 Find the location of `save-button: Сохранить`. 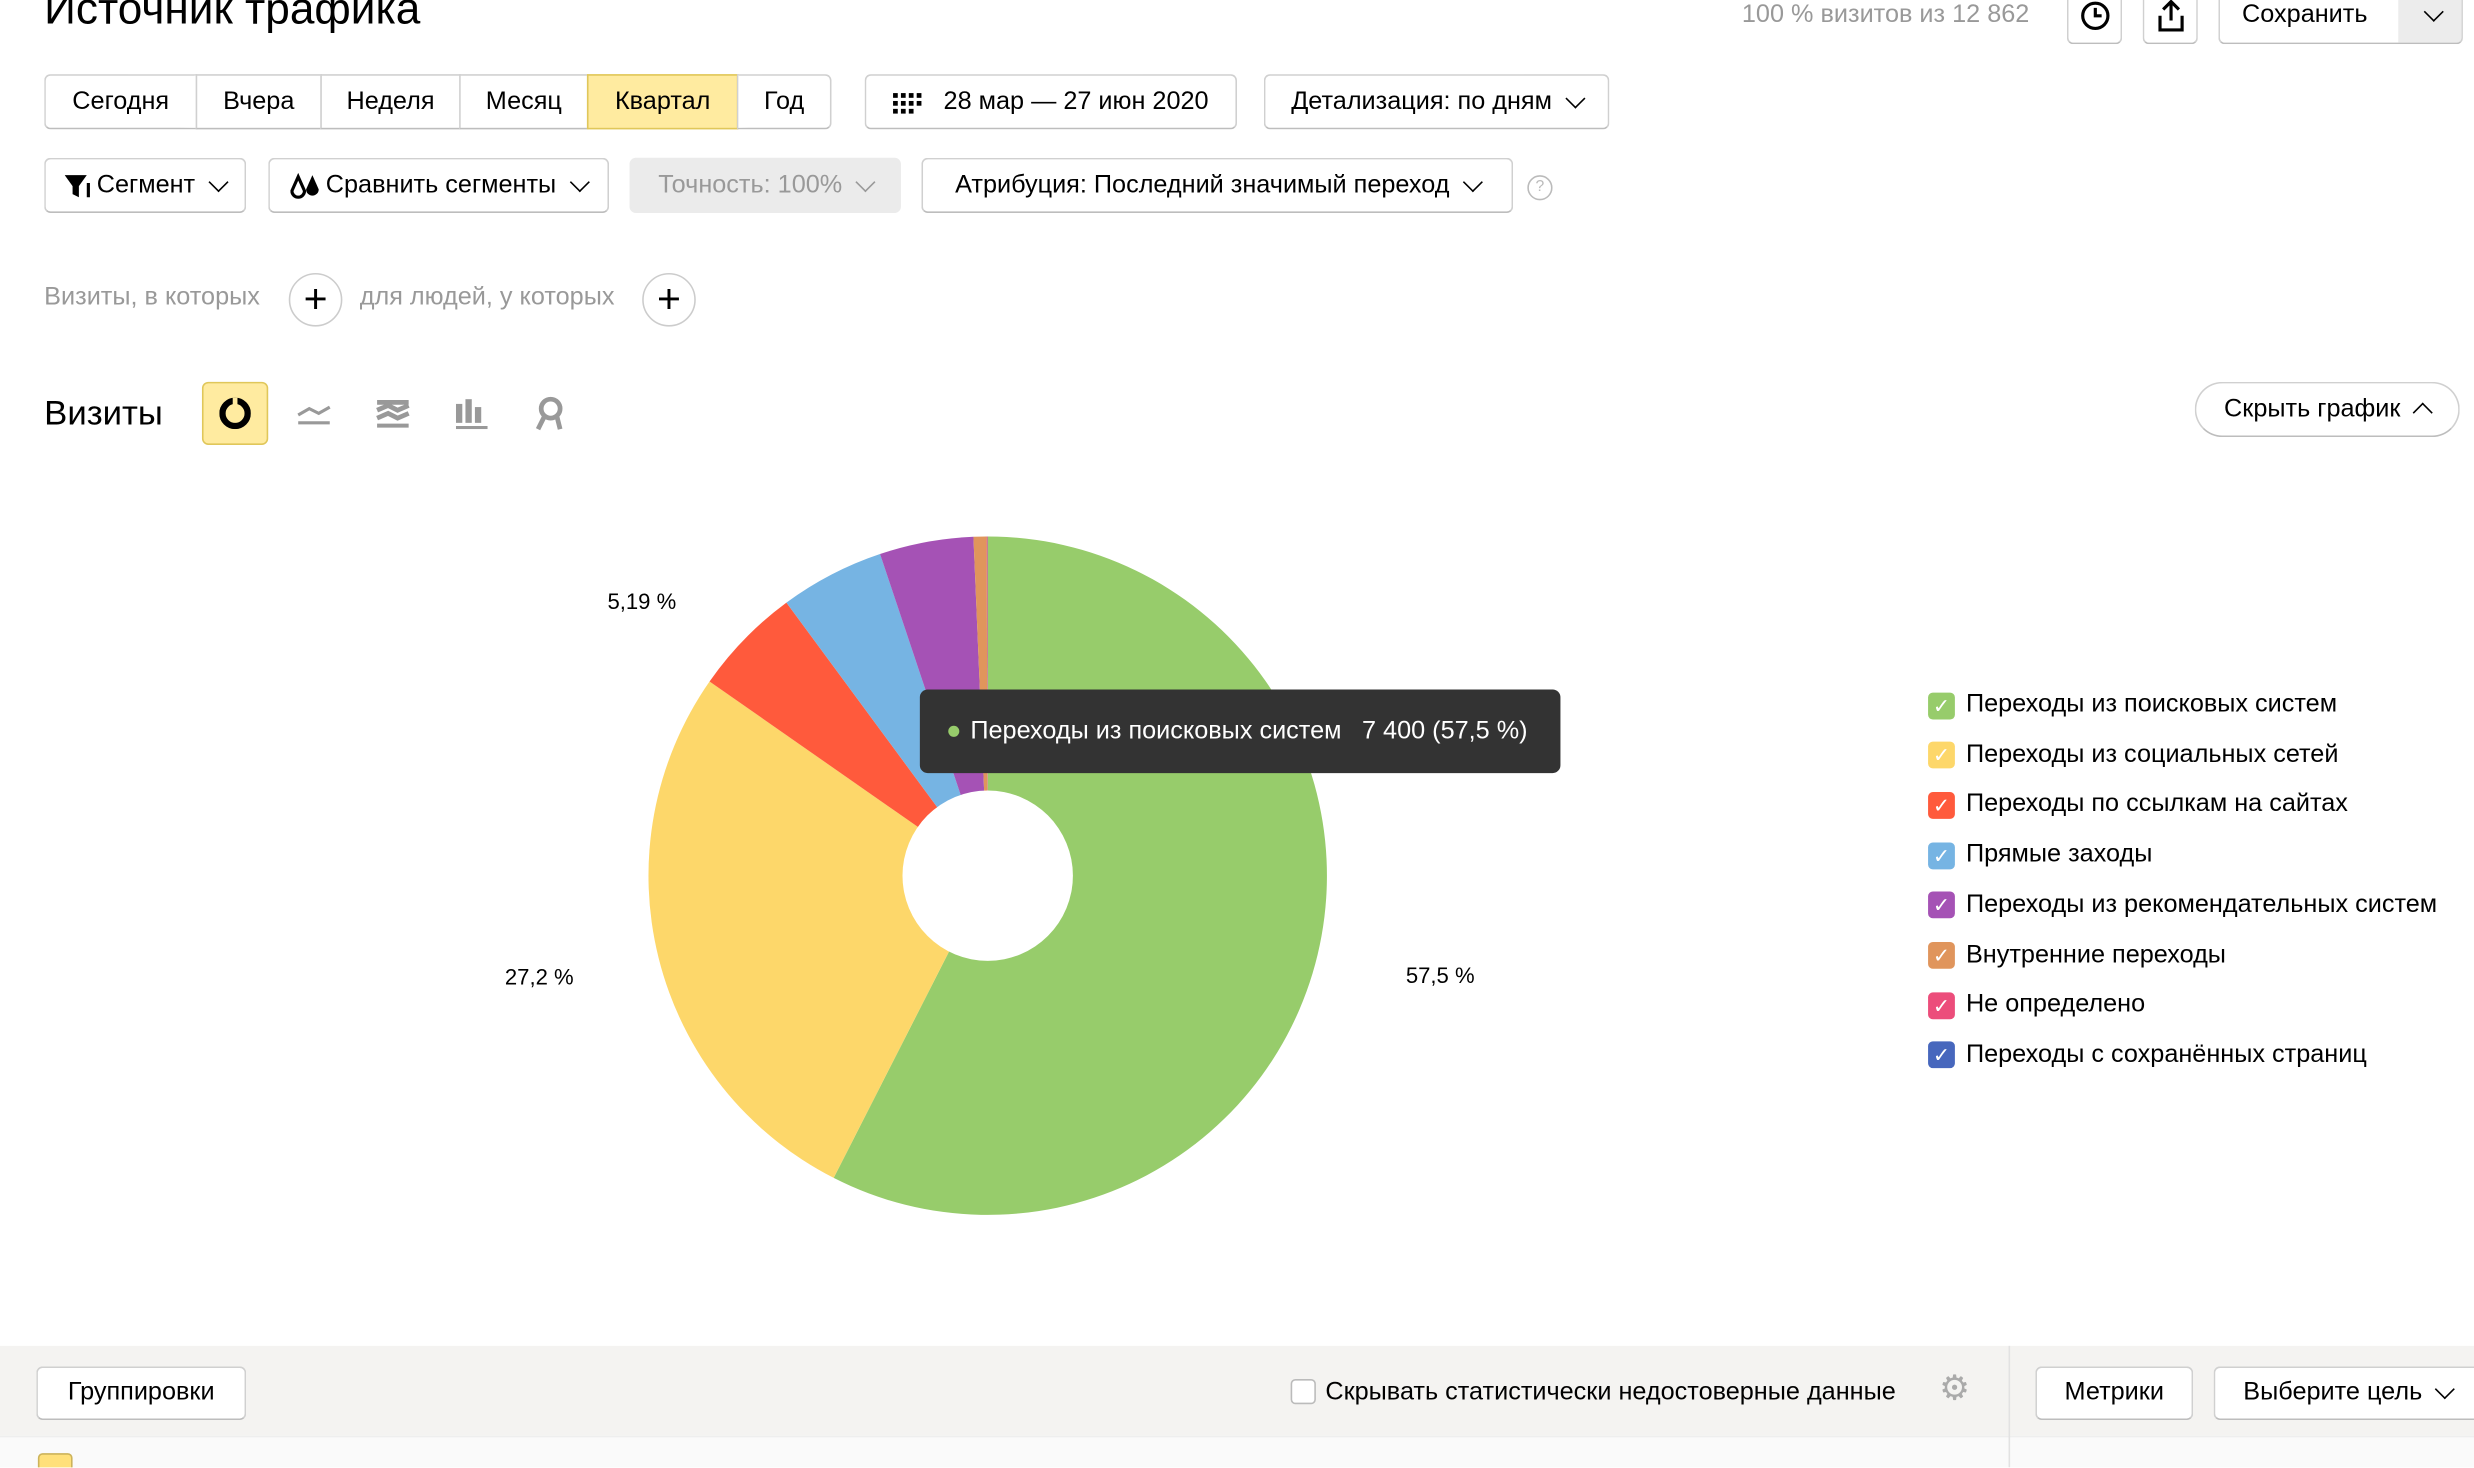

save-button: Сохранить is located at coordinates (2340, 22).